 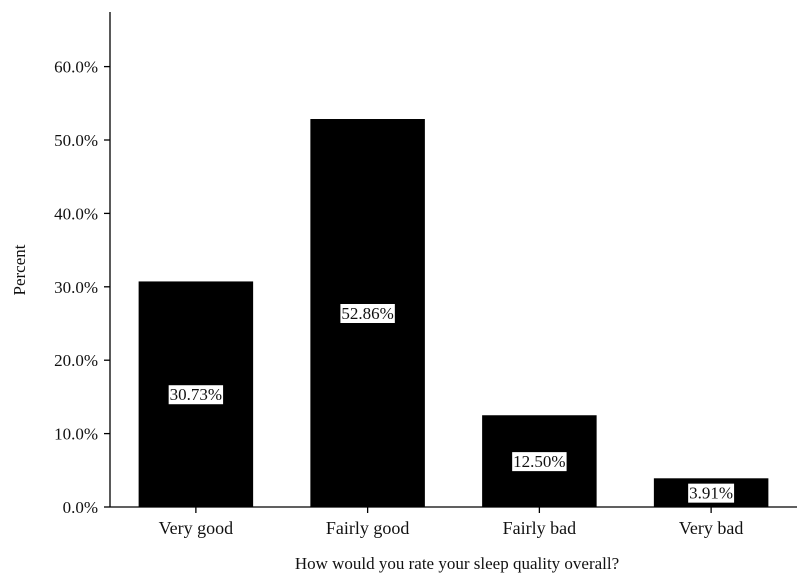 What do you see at coordinates (196, 528) in the screenshot?
I see `x-tick-label: Very good` at bounding box center [196, 528].